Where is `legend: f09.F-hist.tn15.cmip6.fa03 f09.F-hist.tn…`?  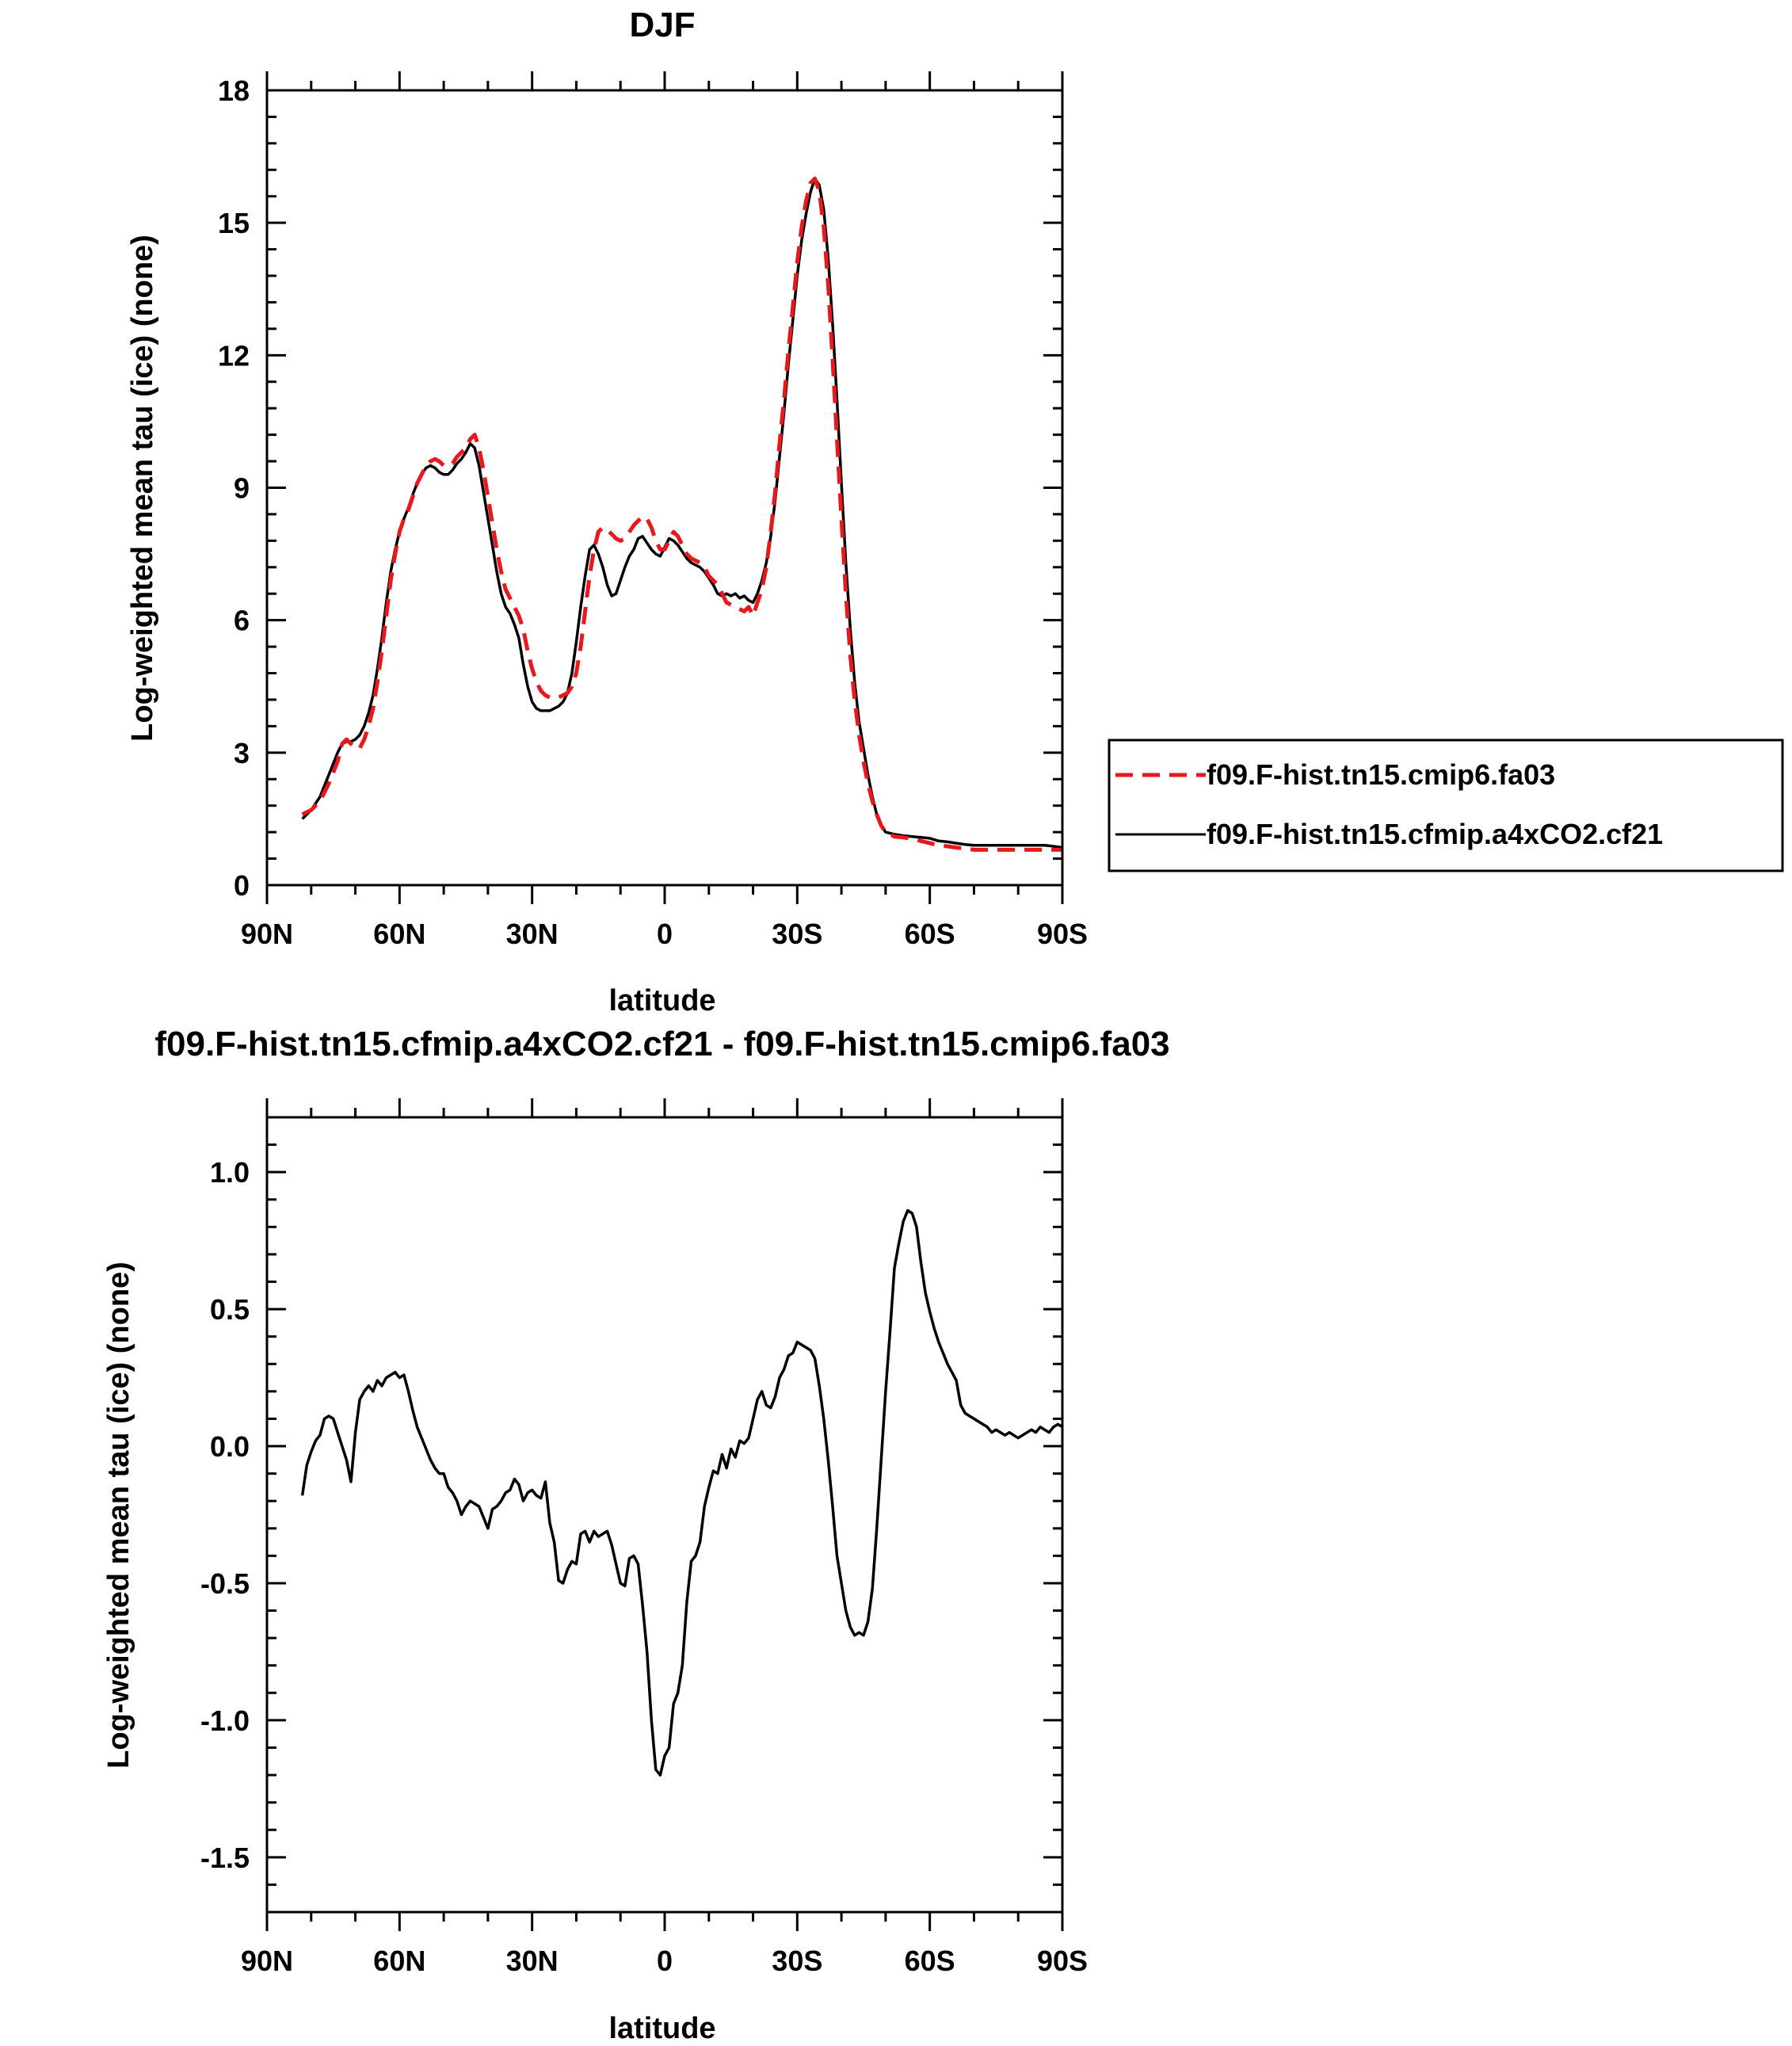 legend: f09.F-hist.tn15.cmip6.fa03 f09.F-hist.tn… is located at coordinates (1446, 805).